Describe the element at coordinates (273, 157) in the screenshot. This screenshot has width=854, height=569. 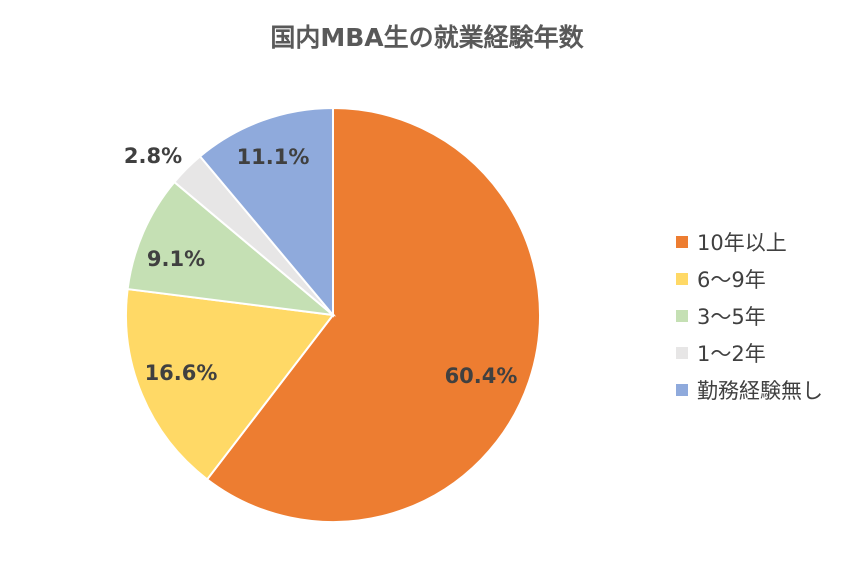
I see `data-label-5: 11.1%` at that location.